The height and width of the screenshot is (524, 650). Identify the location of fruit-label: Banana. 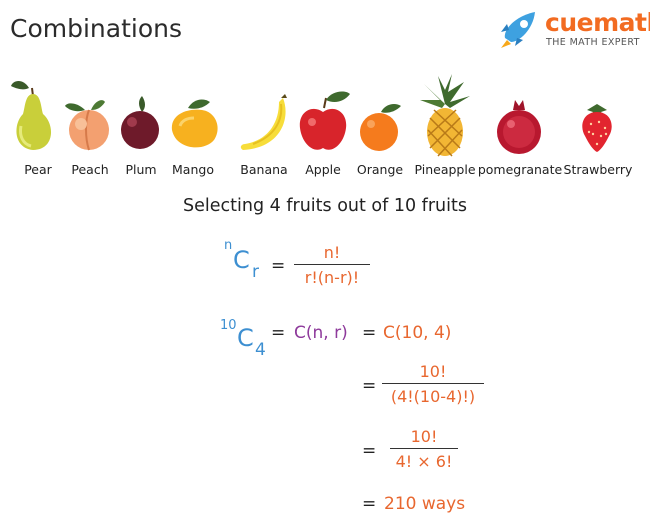
(264, 169).